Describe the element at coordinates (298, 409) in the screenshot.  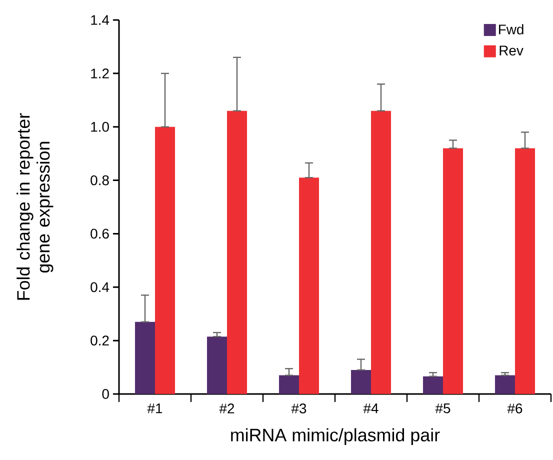
I see `x-tick-label: #3` at that location.